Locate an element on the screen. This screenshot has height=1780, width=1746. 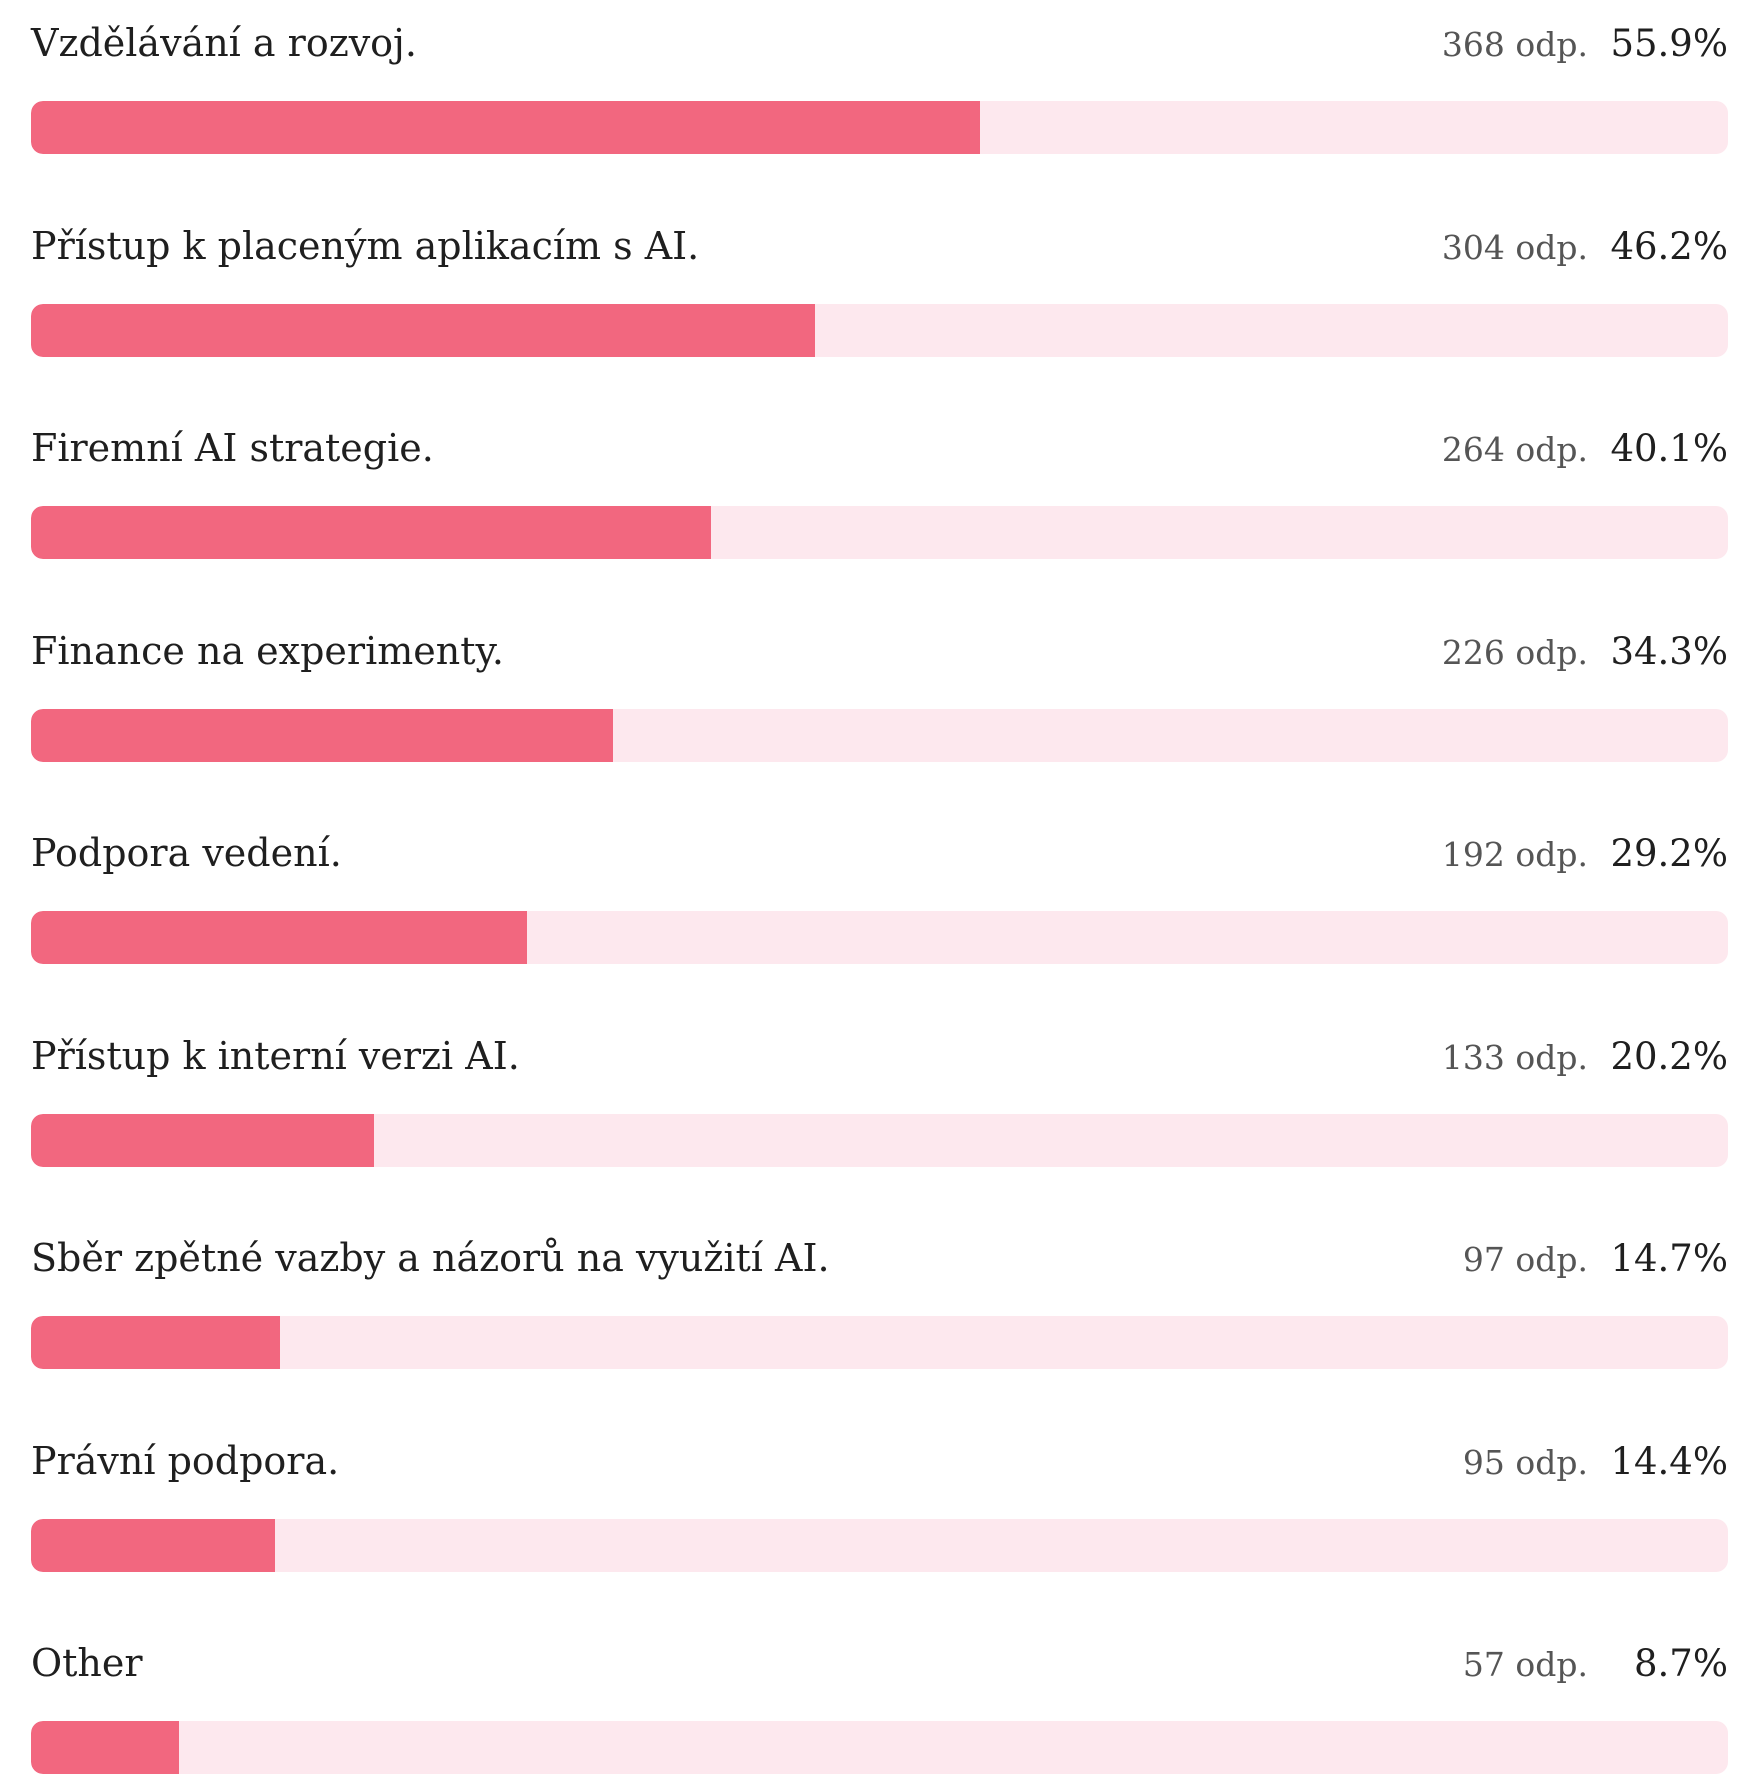
option-label: Podpora vedení. is located at coordinates (186, 853).